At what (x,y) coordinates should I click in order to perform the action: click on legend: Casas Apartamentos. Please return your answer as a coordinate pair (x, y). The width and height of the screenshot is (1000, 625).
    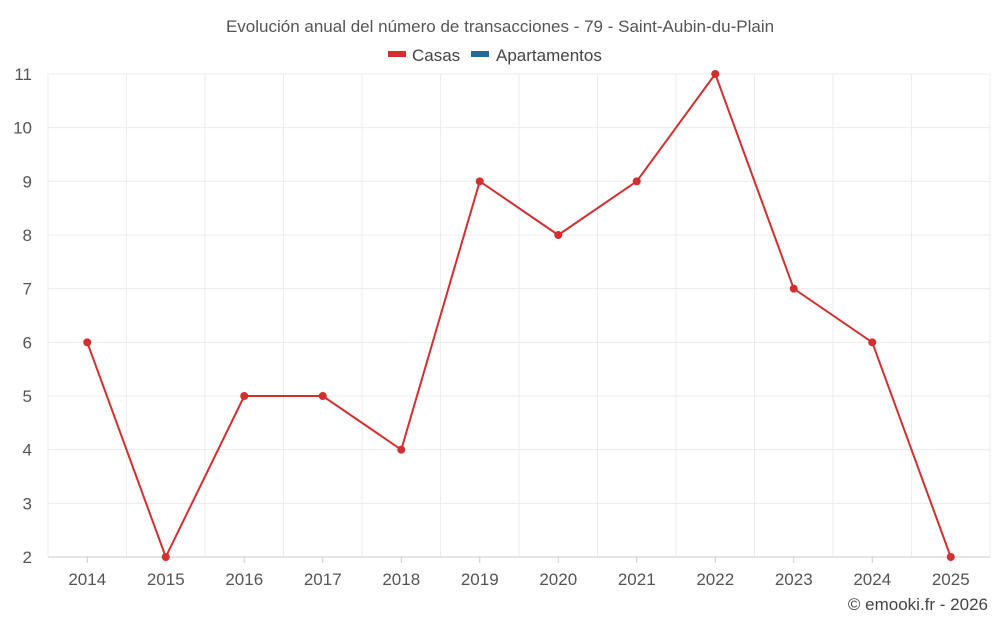
    Looking at the image, I should click on (495, 55).